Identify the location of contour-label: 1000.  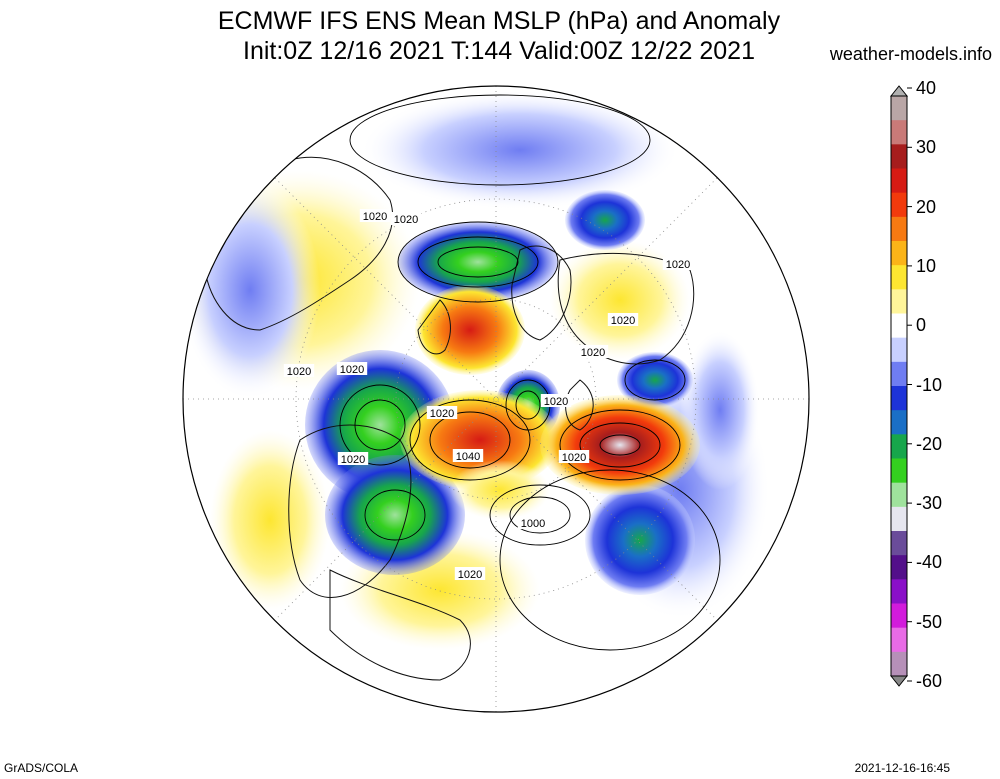
(533, 524).